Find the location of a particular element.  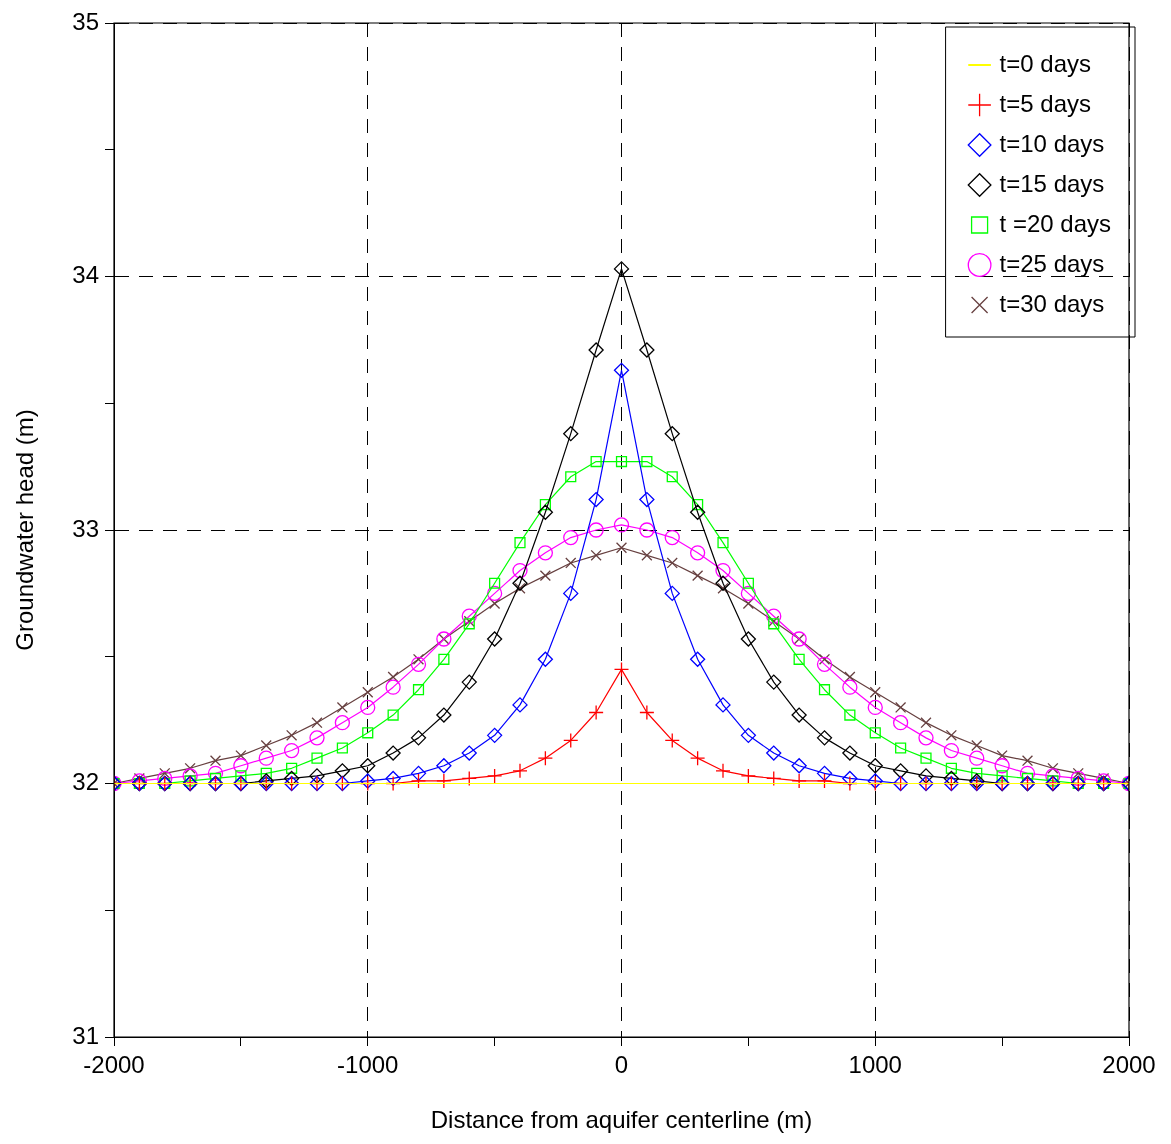

y-axis-title: Groundwater head (m) is located at coordinates (25, 530).